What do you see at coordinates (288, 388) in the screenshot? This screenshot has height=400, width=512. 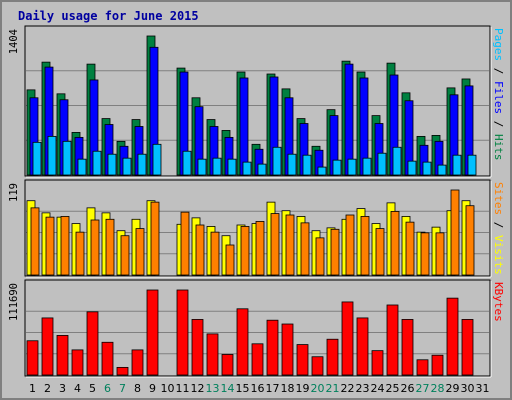 I see `x-tick-label: 18` at bounding box center [288, 388].